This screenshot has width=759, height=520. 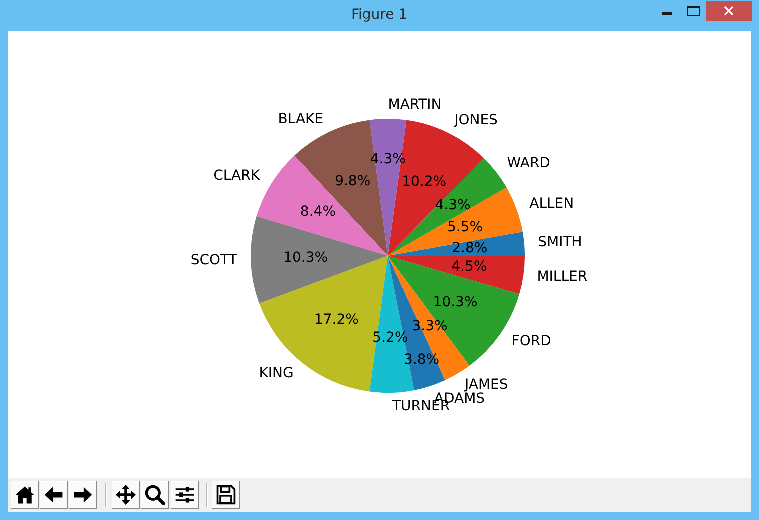 What do you see at coordinates (336, 320) in the screenshot?
I see `data-label: 17.2%` at bounding box center [336, 320].